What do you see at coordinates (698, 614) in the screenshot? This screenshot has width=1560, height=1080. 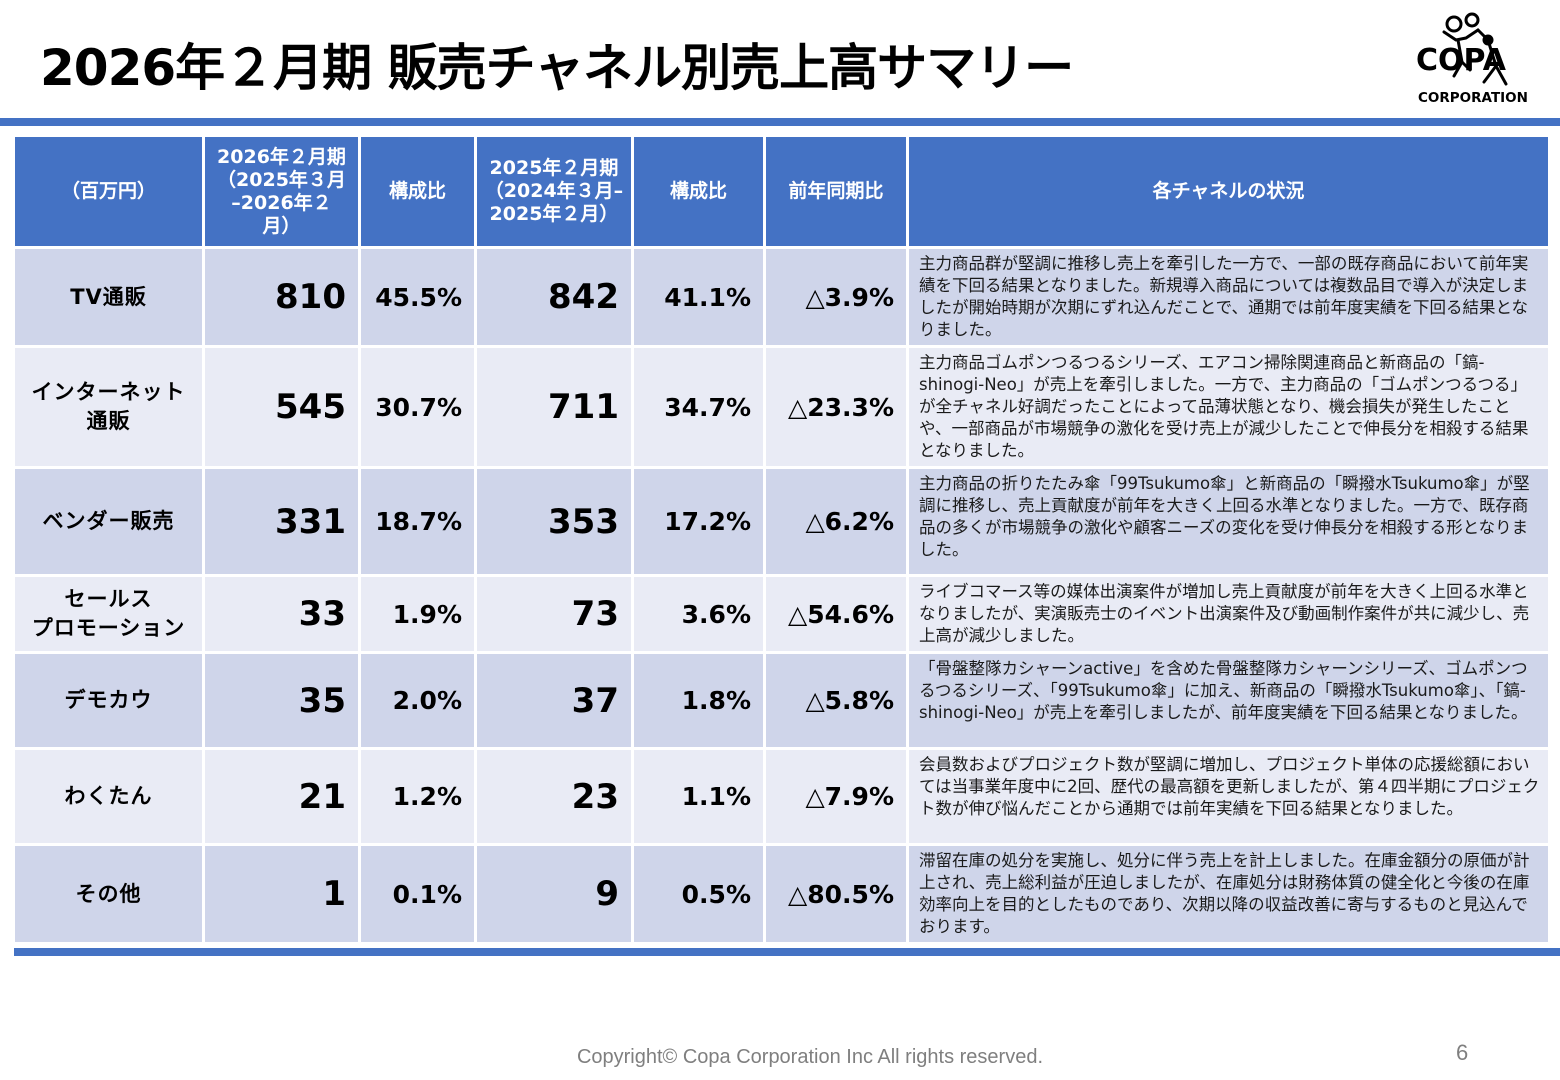 I see `ratio-fy2025: 3.6%` at bounding box center [698, 614].